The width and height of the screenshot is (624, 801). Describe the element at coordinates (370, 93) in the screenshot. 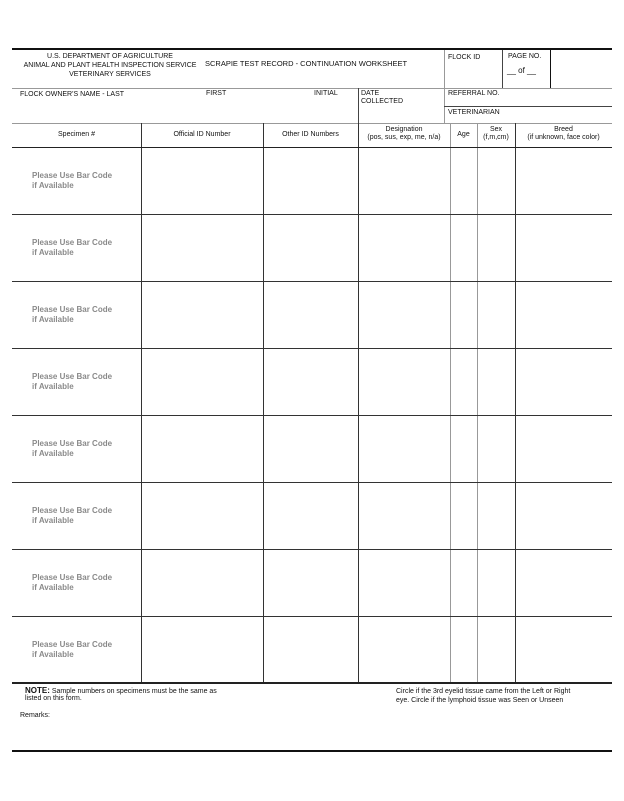

I see `date-label: DATE` at that location.